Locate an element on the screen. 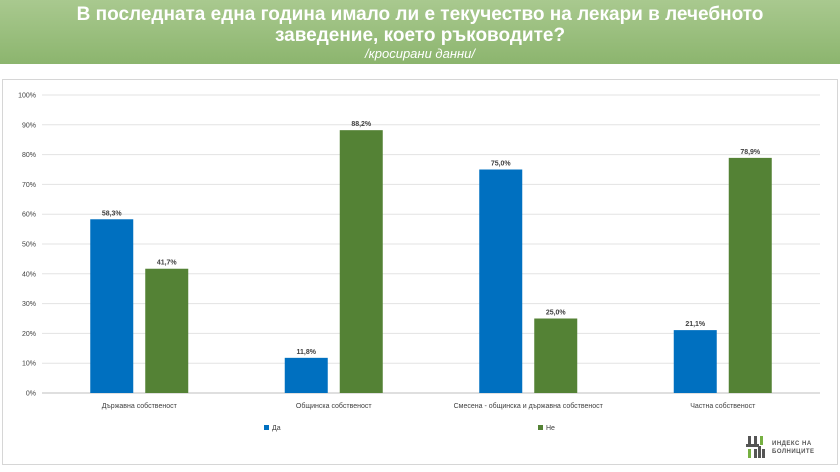  data-label: 88,2% is located at coordinates (361, 124).